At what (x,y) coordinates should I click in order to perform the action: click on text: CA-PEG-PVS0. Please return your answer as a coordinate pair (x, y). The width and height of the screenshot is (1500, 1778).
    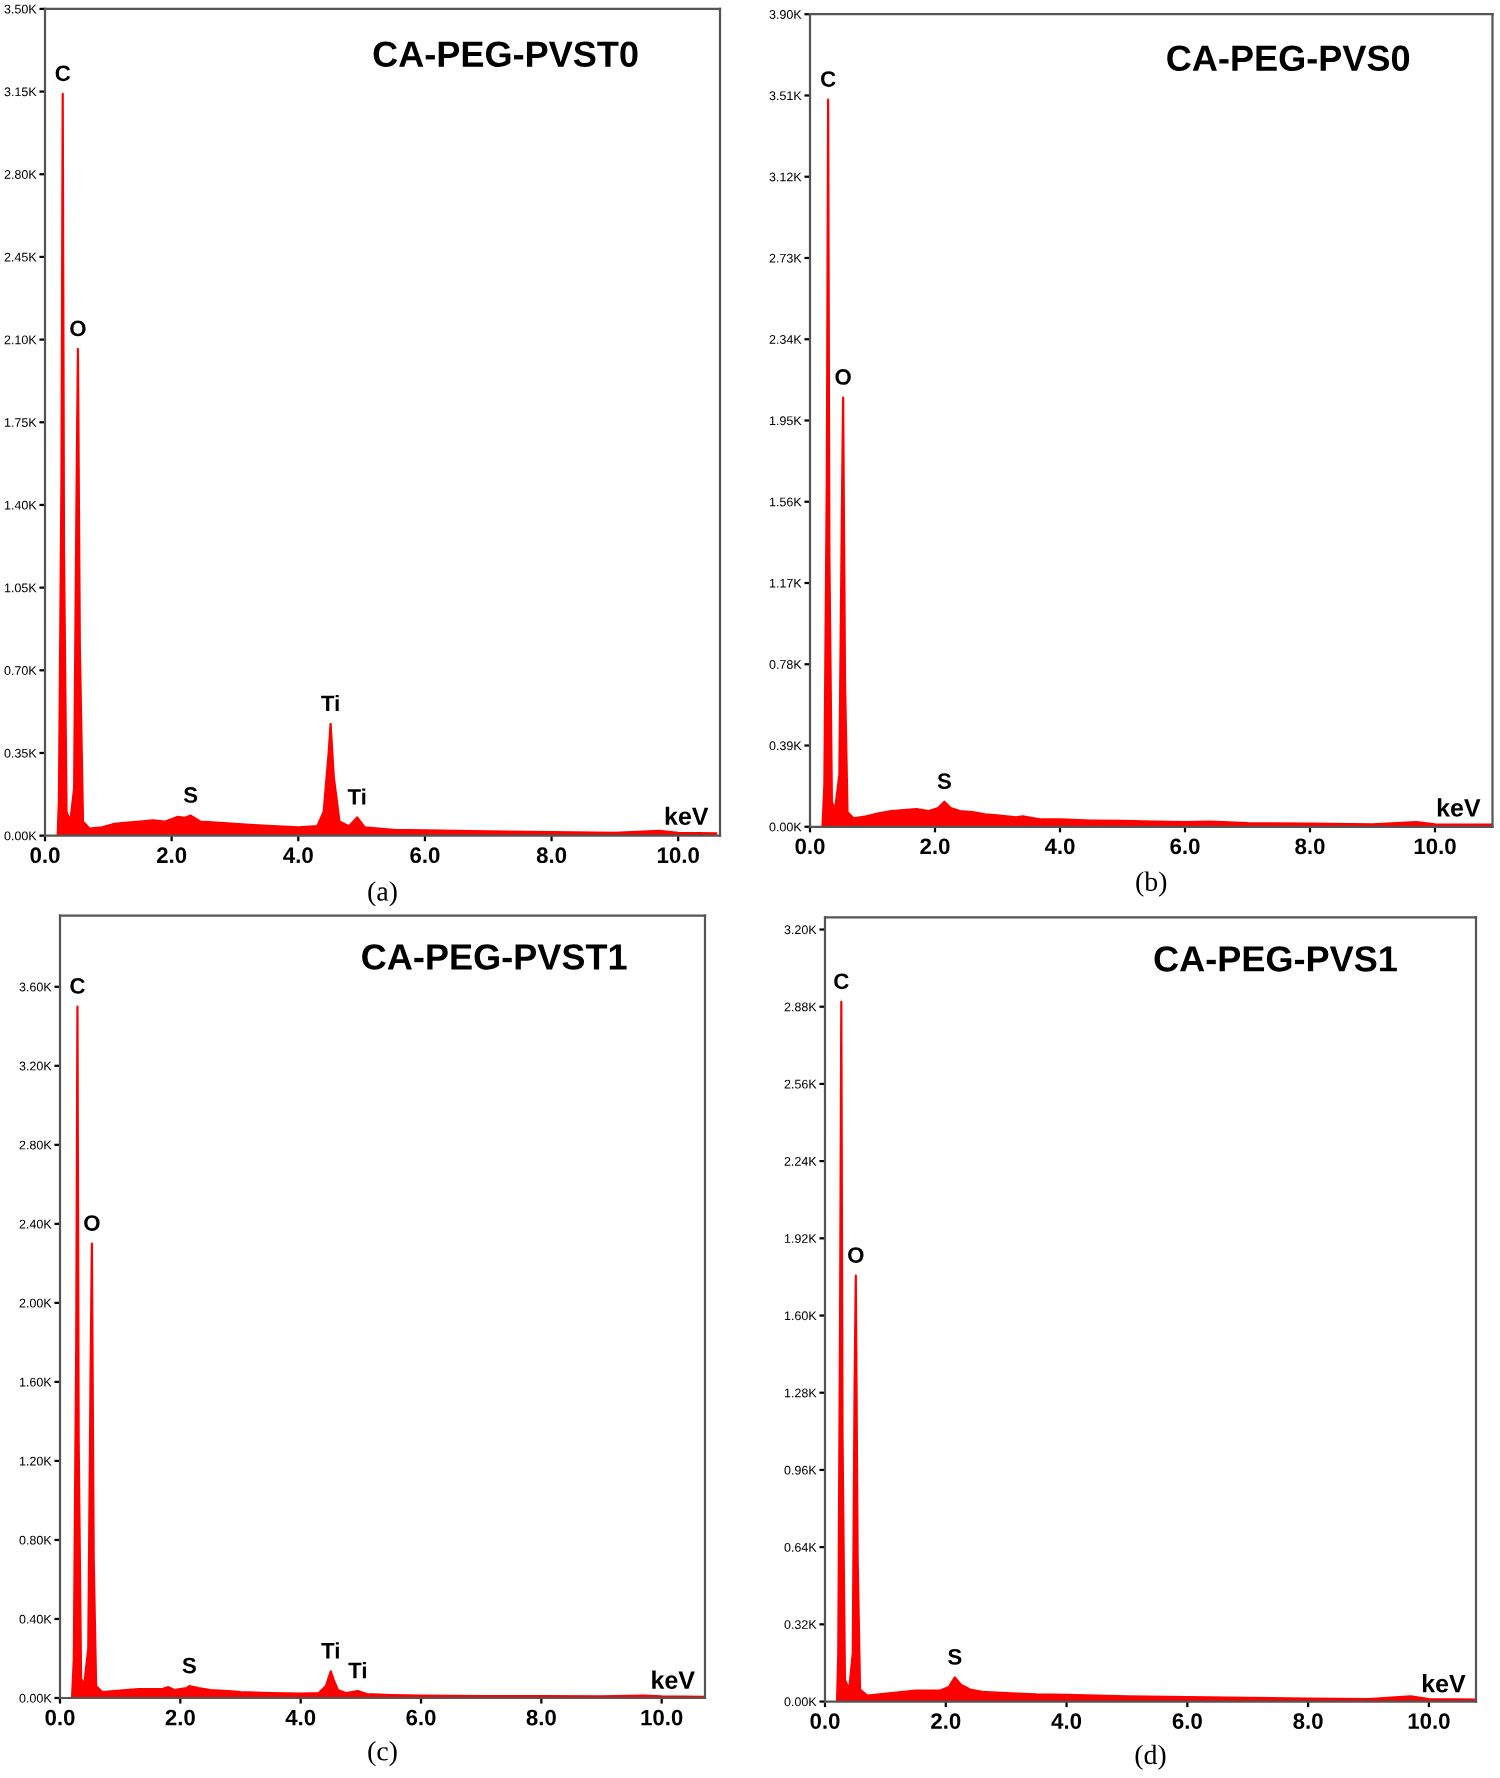
    Looking at the image, I should click on (1288, 58).